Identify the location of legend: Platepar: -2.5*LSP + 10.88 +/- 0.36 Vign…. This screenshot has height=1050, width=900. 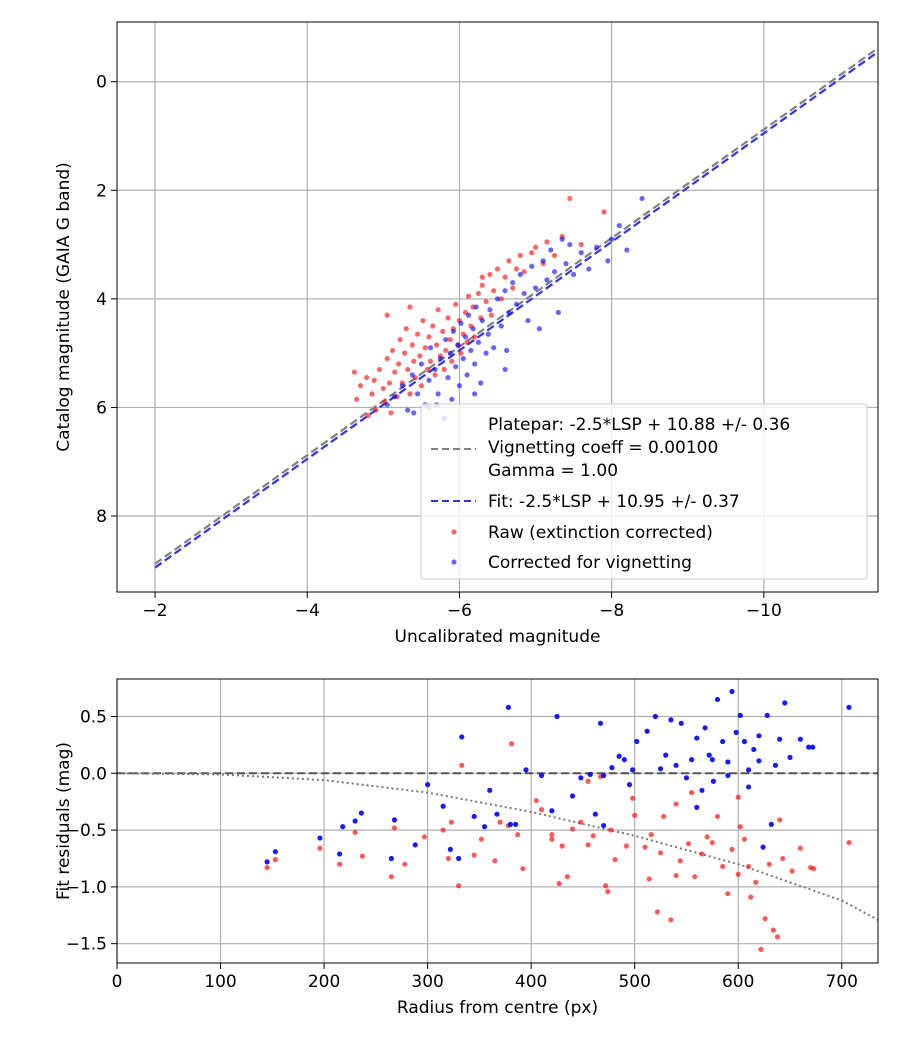
(644, 491).